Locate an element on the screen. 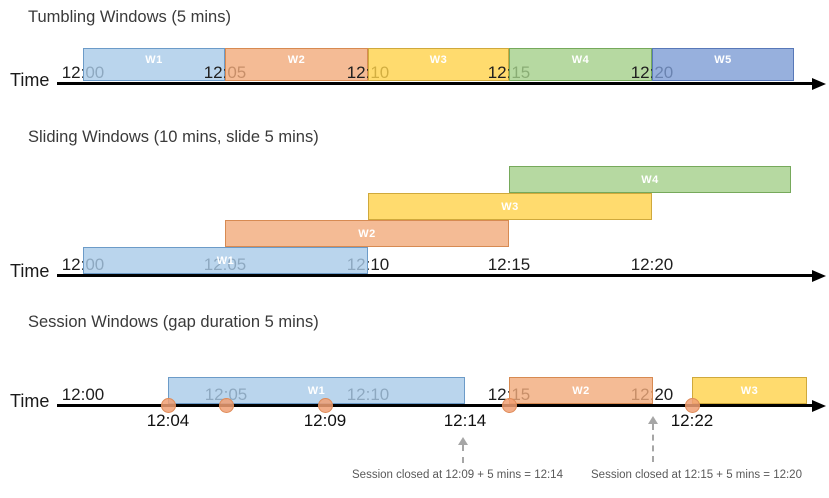 This screenshot has height=498, width=829. axis-tick-label: 12:20 is located at coordinates (652, 264).